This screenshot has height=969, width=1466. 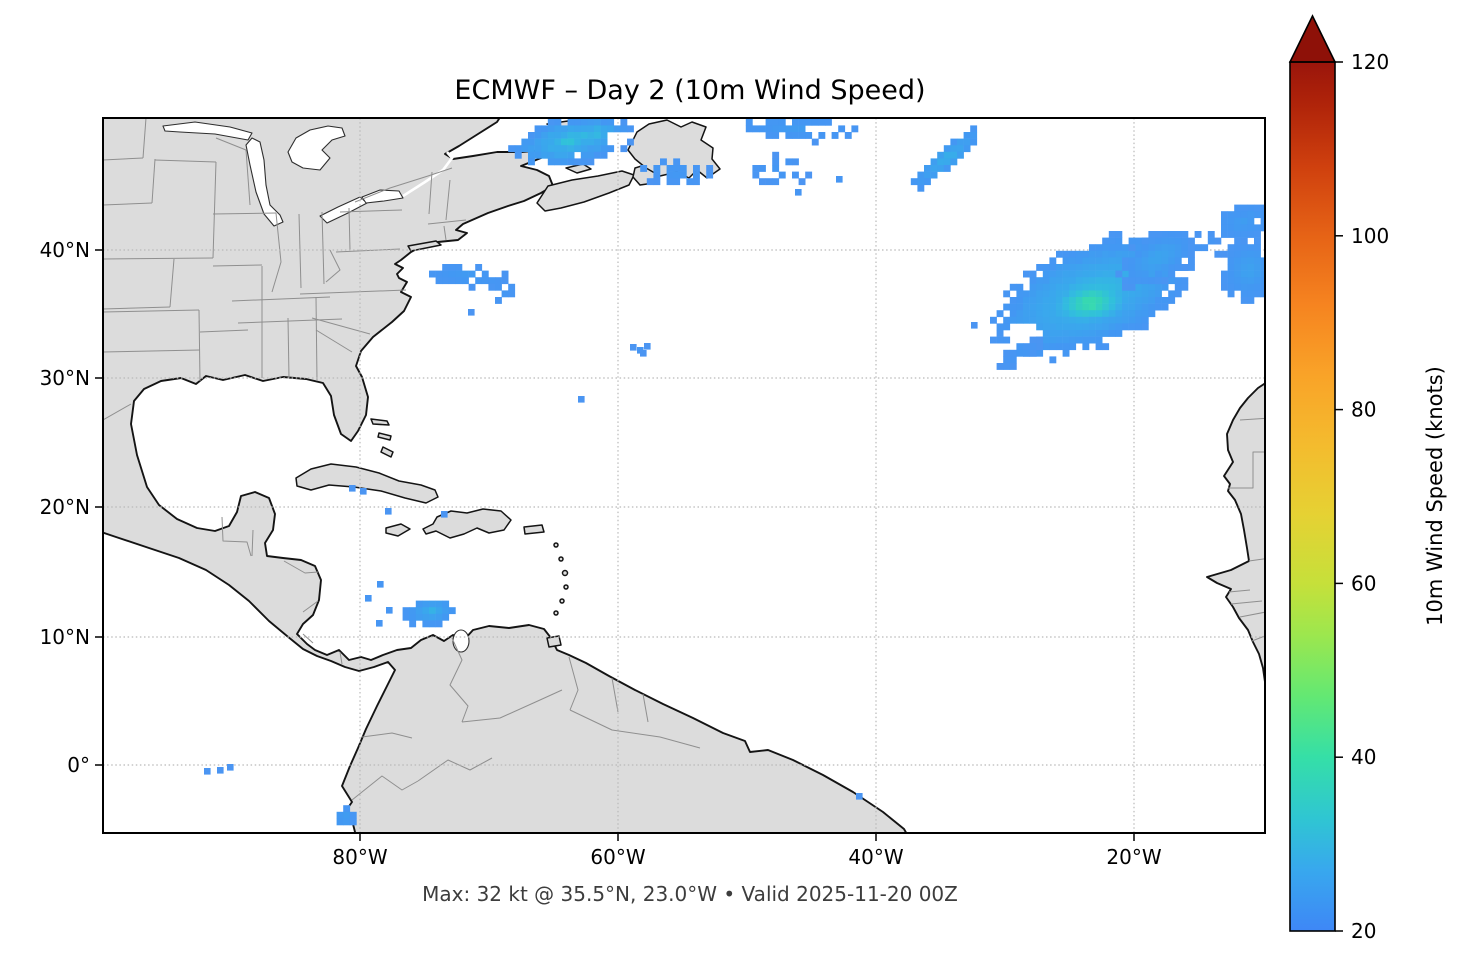 I want to click on trinidad, so click(x=554, y=641).